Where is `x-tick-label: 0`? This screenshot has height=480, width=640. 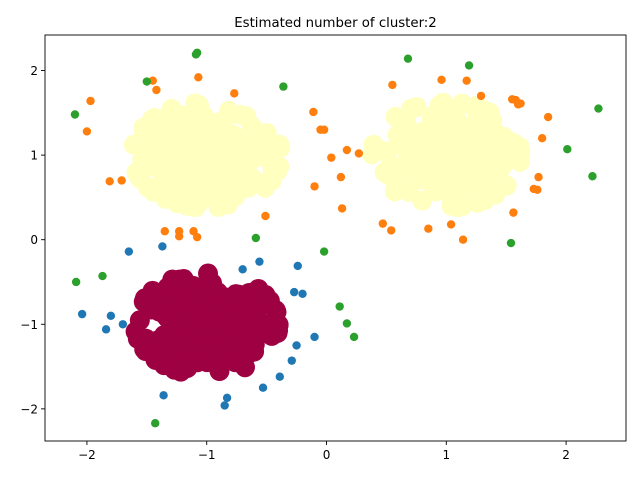
x-tick-label: 0 is located at coordinates (327, 455).